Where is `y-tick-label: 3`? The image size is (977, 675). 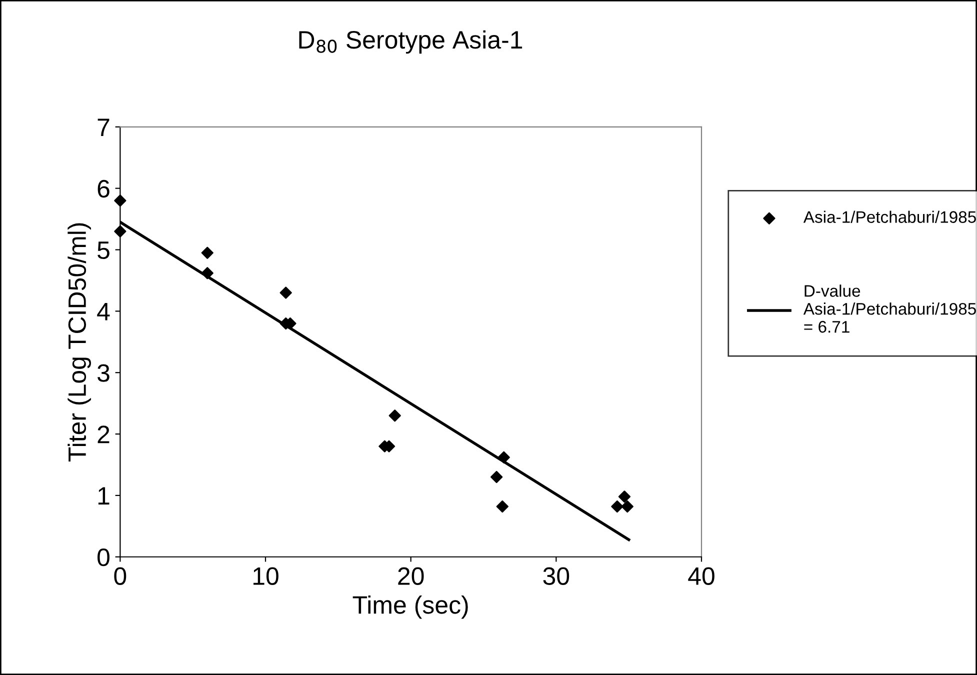 y-tick-label: 3 is located at coordinates (104, 373).